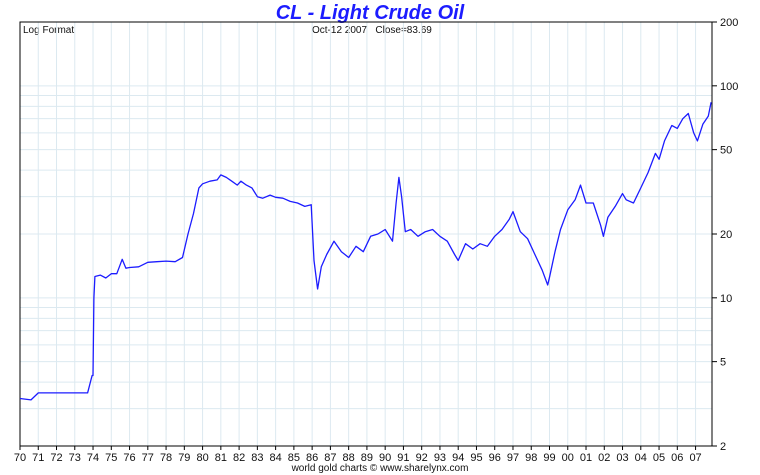  I want to click on x-tick-label: 94, so click(458, 458).